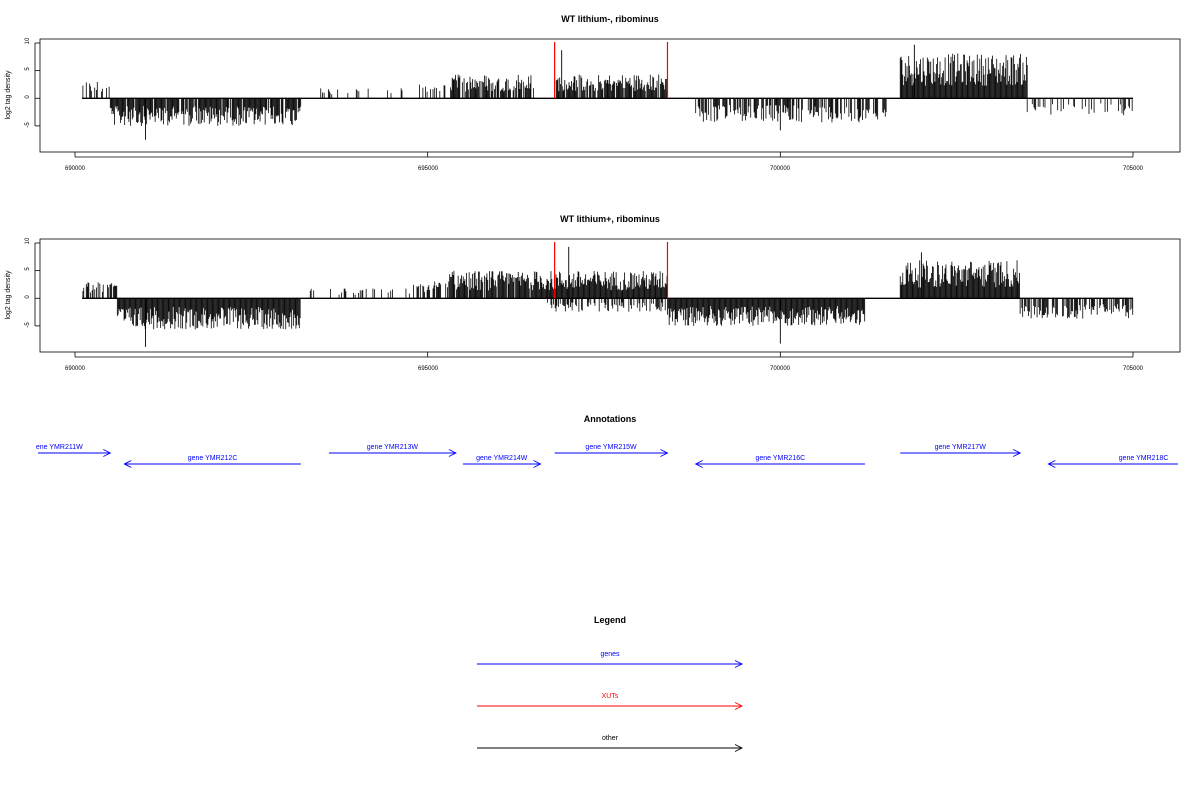 The image size is (1200, 800). Describe the element at coordinates (18, 450) in the screenshot. I see `annotation-left-clip` at that location.